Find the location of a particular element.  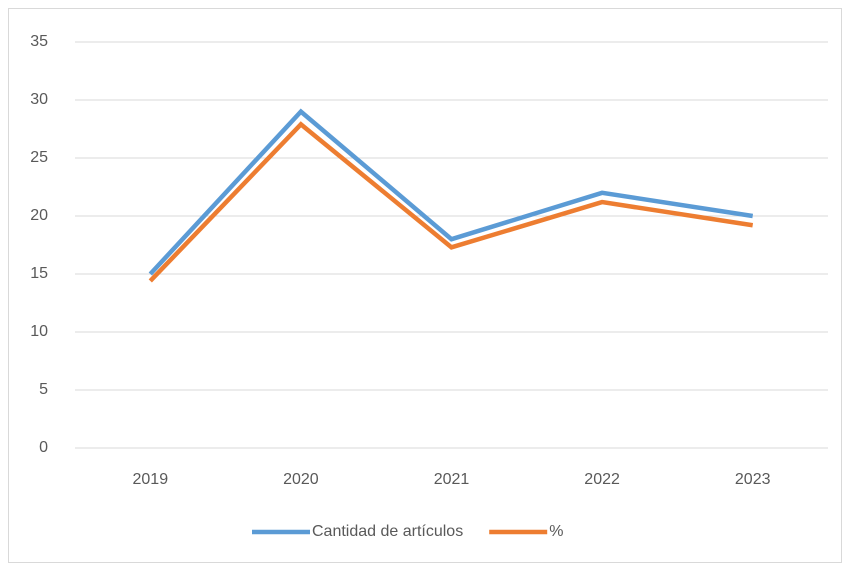

y-tick-label: 5 is located at coordinates (43, 389).